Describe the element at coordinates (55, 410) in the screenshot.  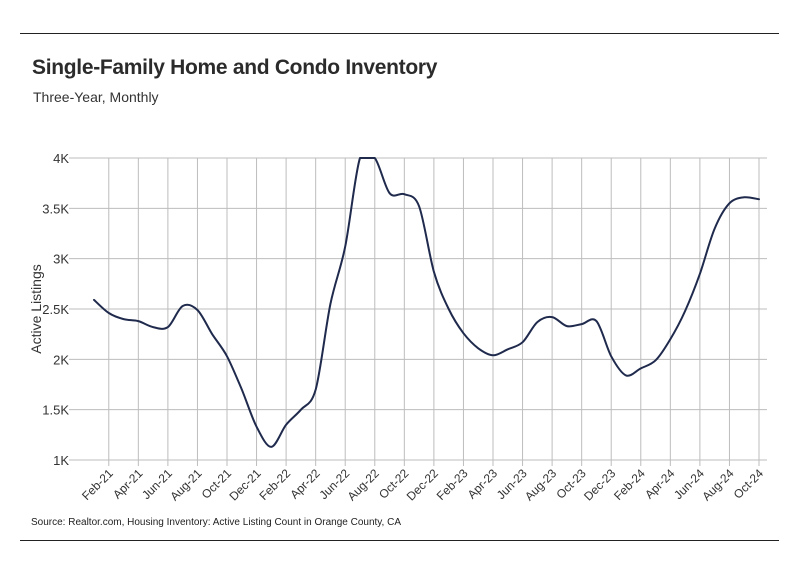
I see `y-tick-label: 1.5K` at that location.